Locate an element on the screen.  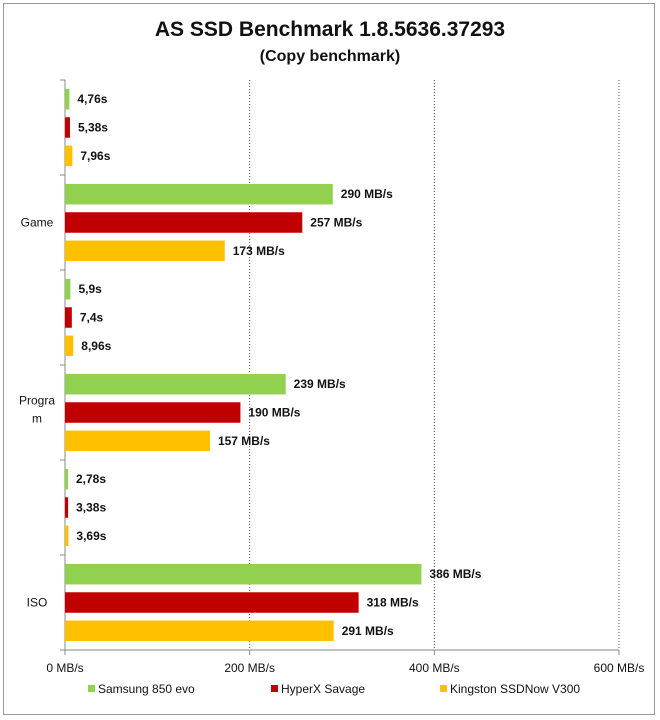
data-label: 5,9s is located at coordinates (90, 289).